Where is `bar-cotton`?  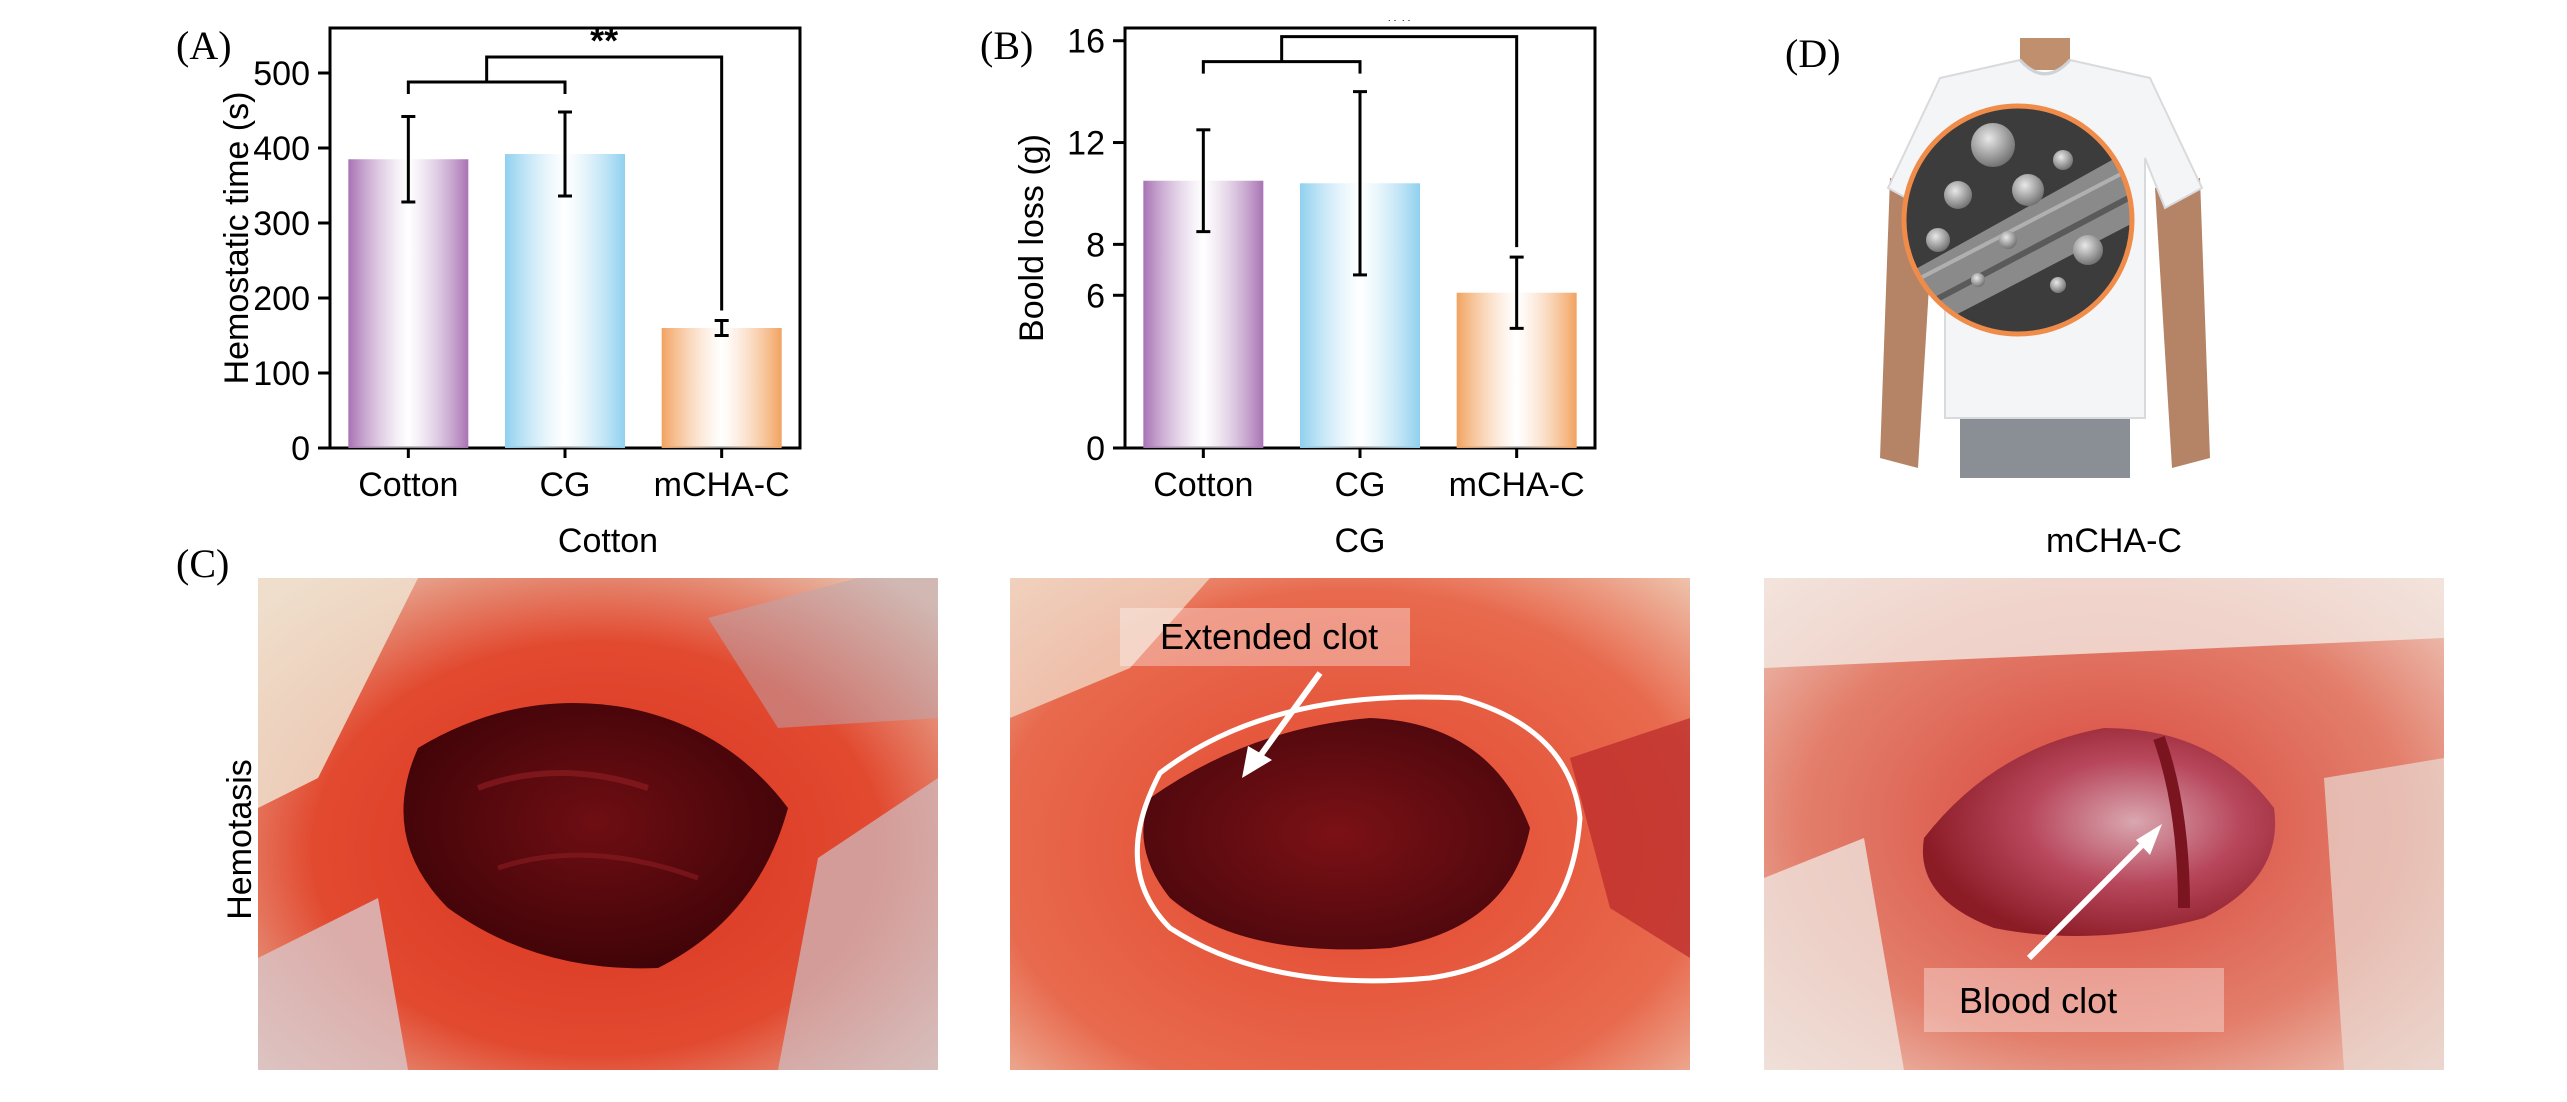
bar-cotton is located at coordinates (408, 303).